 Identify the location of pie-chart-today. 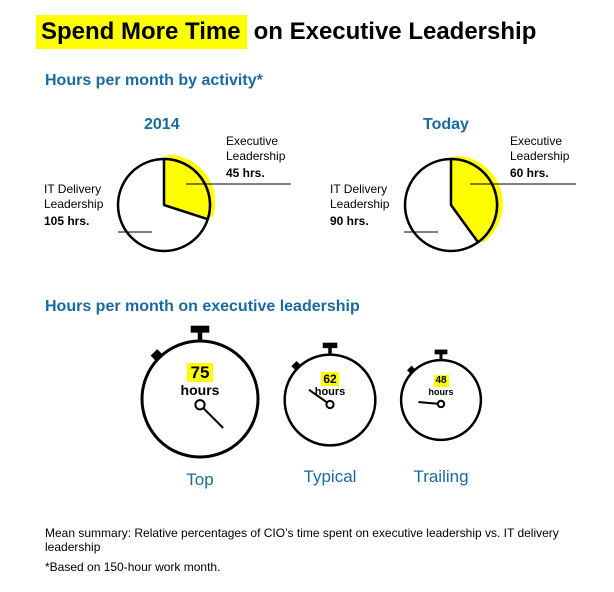
(489, 204).